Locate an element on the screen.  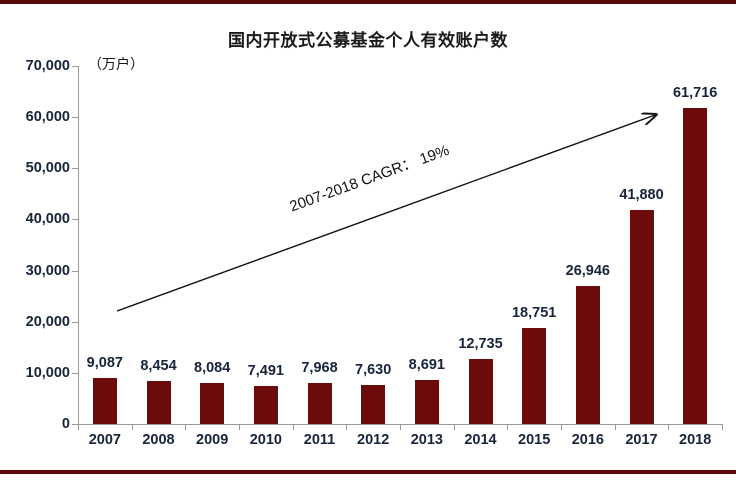
x-axis-category-label: 2010 is located at coordinates (265, 440).